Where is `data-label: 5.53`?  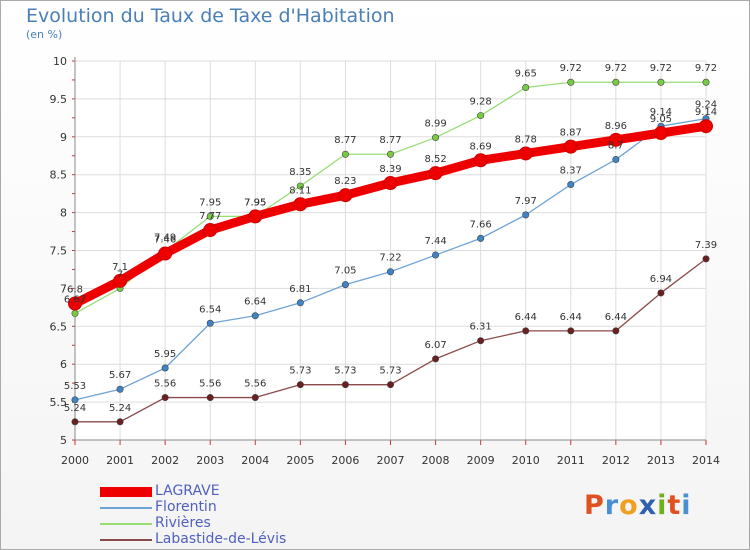 data-label: 5.53 is located at coordinates (75, 386).